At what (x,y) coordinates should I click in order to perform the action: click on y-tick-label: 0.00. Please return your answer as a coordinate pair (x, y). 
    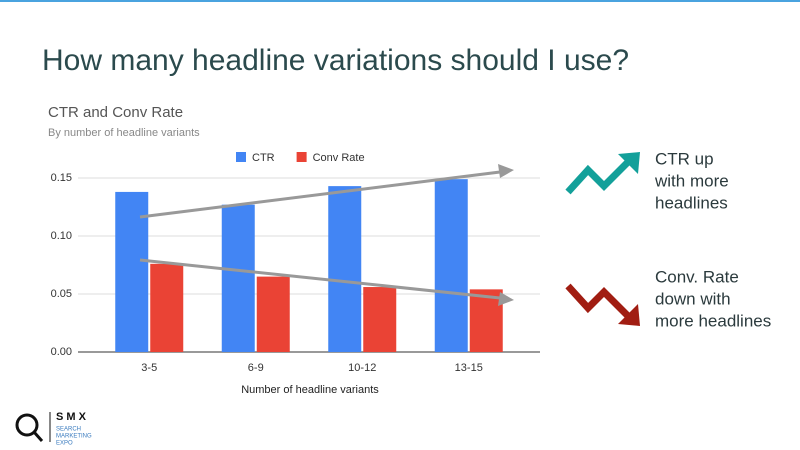
    Looking at the image, I should click on (61, 352).